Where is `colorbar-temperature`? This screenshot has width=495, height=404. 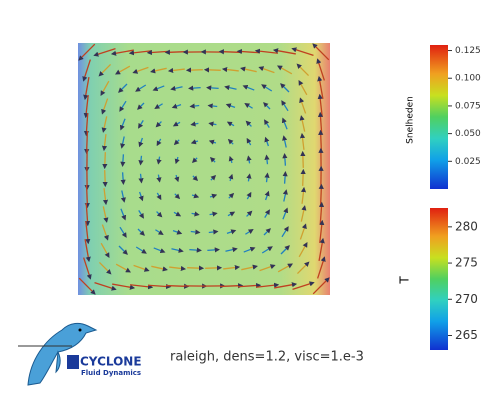
colorbar-temperature is located at coordinates (439, 279).